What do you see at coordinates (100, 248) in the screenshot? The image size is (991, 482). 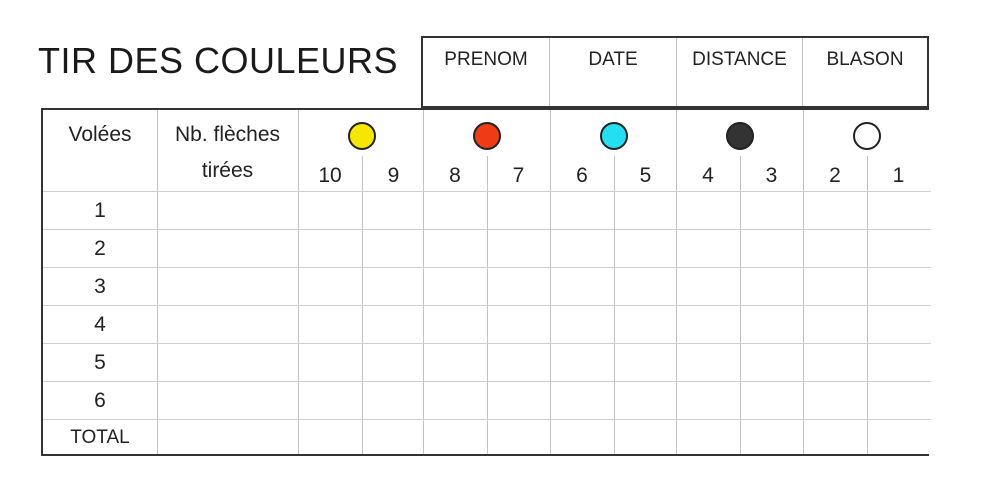 I see `volee-row-label: 2` at bounding box center [100, 248].